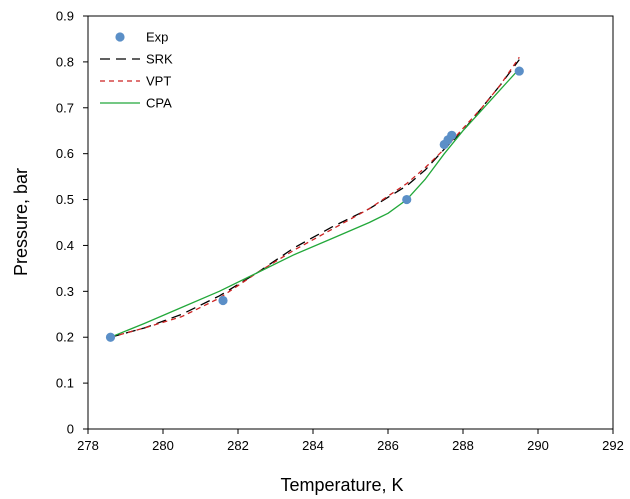 The width and height of the screenshot is (630, 499). Describe the element at coordinates (136, 70) in the screenshot. I see `legend: Exp SRK VPT CPA` at that location.